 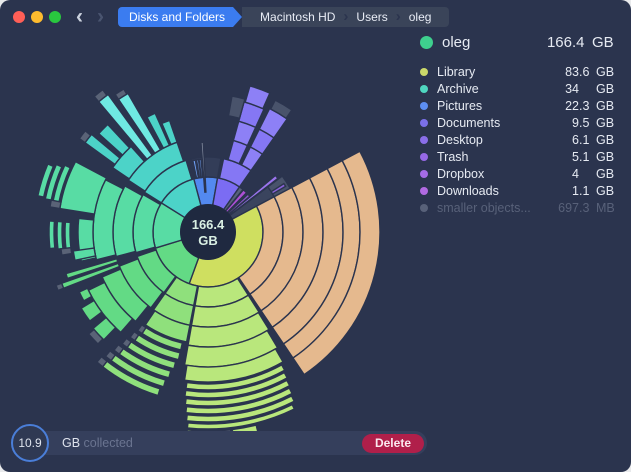 What do you see at coordinates (519, 71) in the screenshot?
I see `legend-row: Library 83.6 GB` at bounding box center [519, 71].